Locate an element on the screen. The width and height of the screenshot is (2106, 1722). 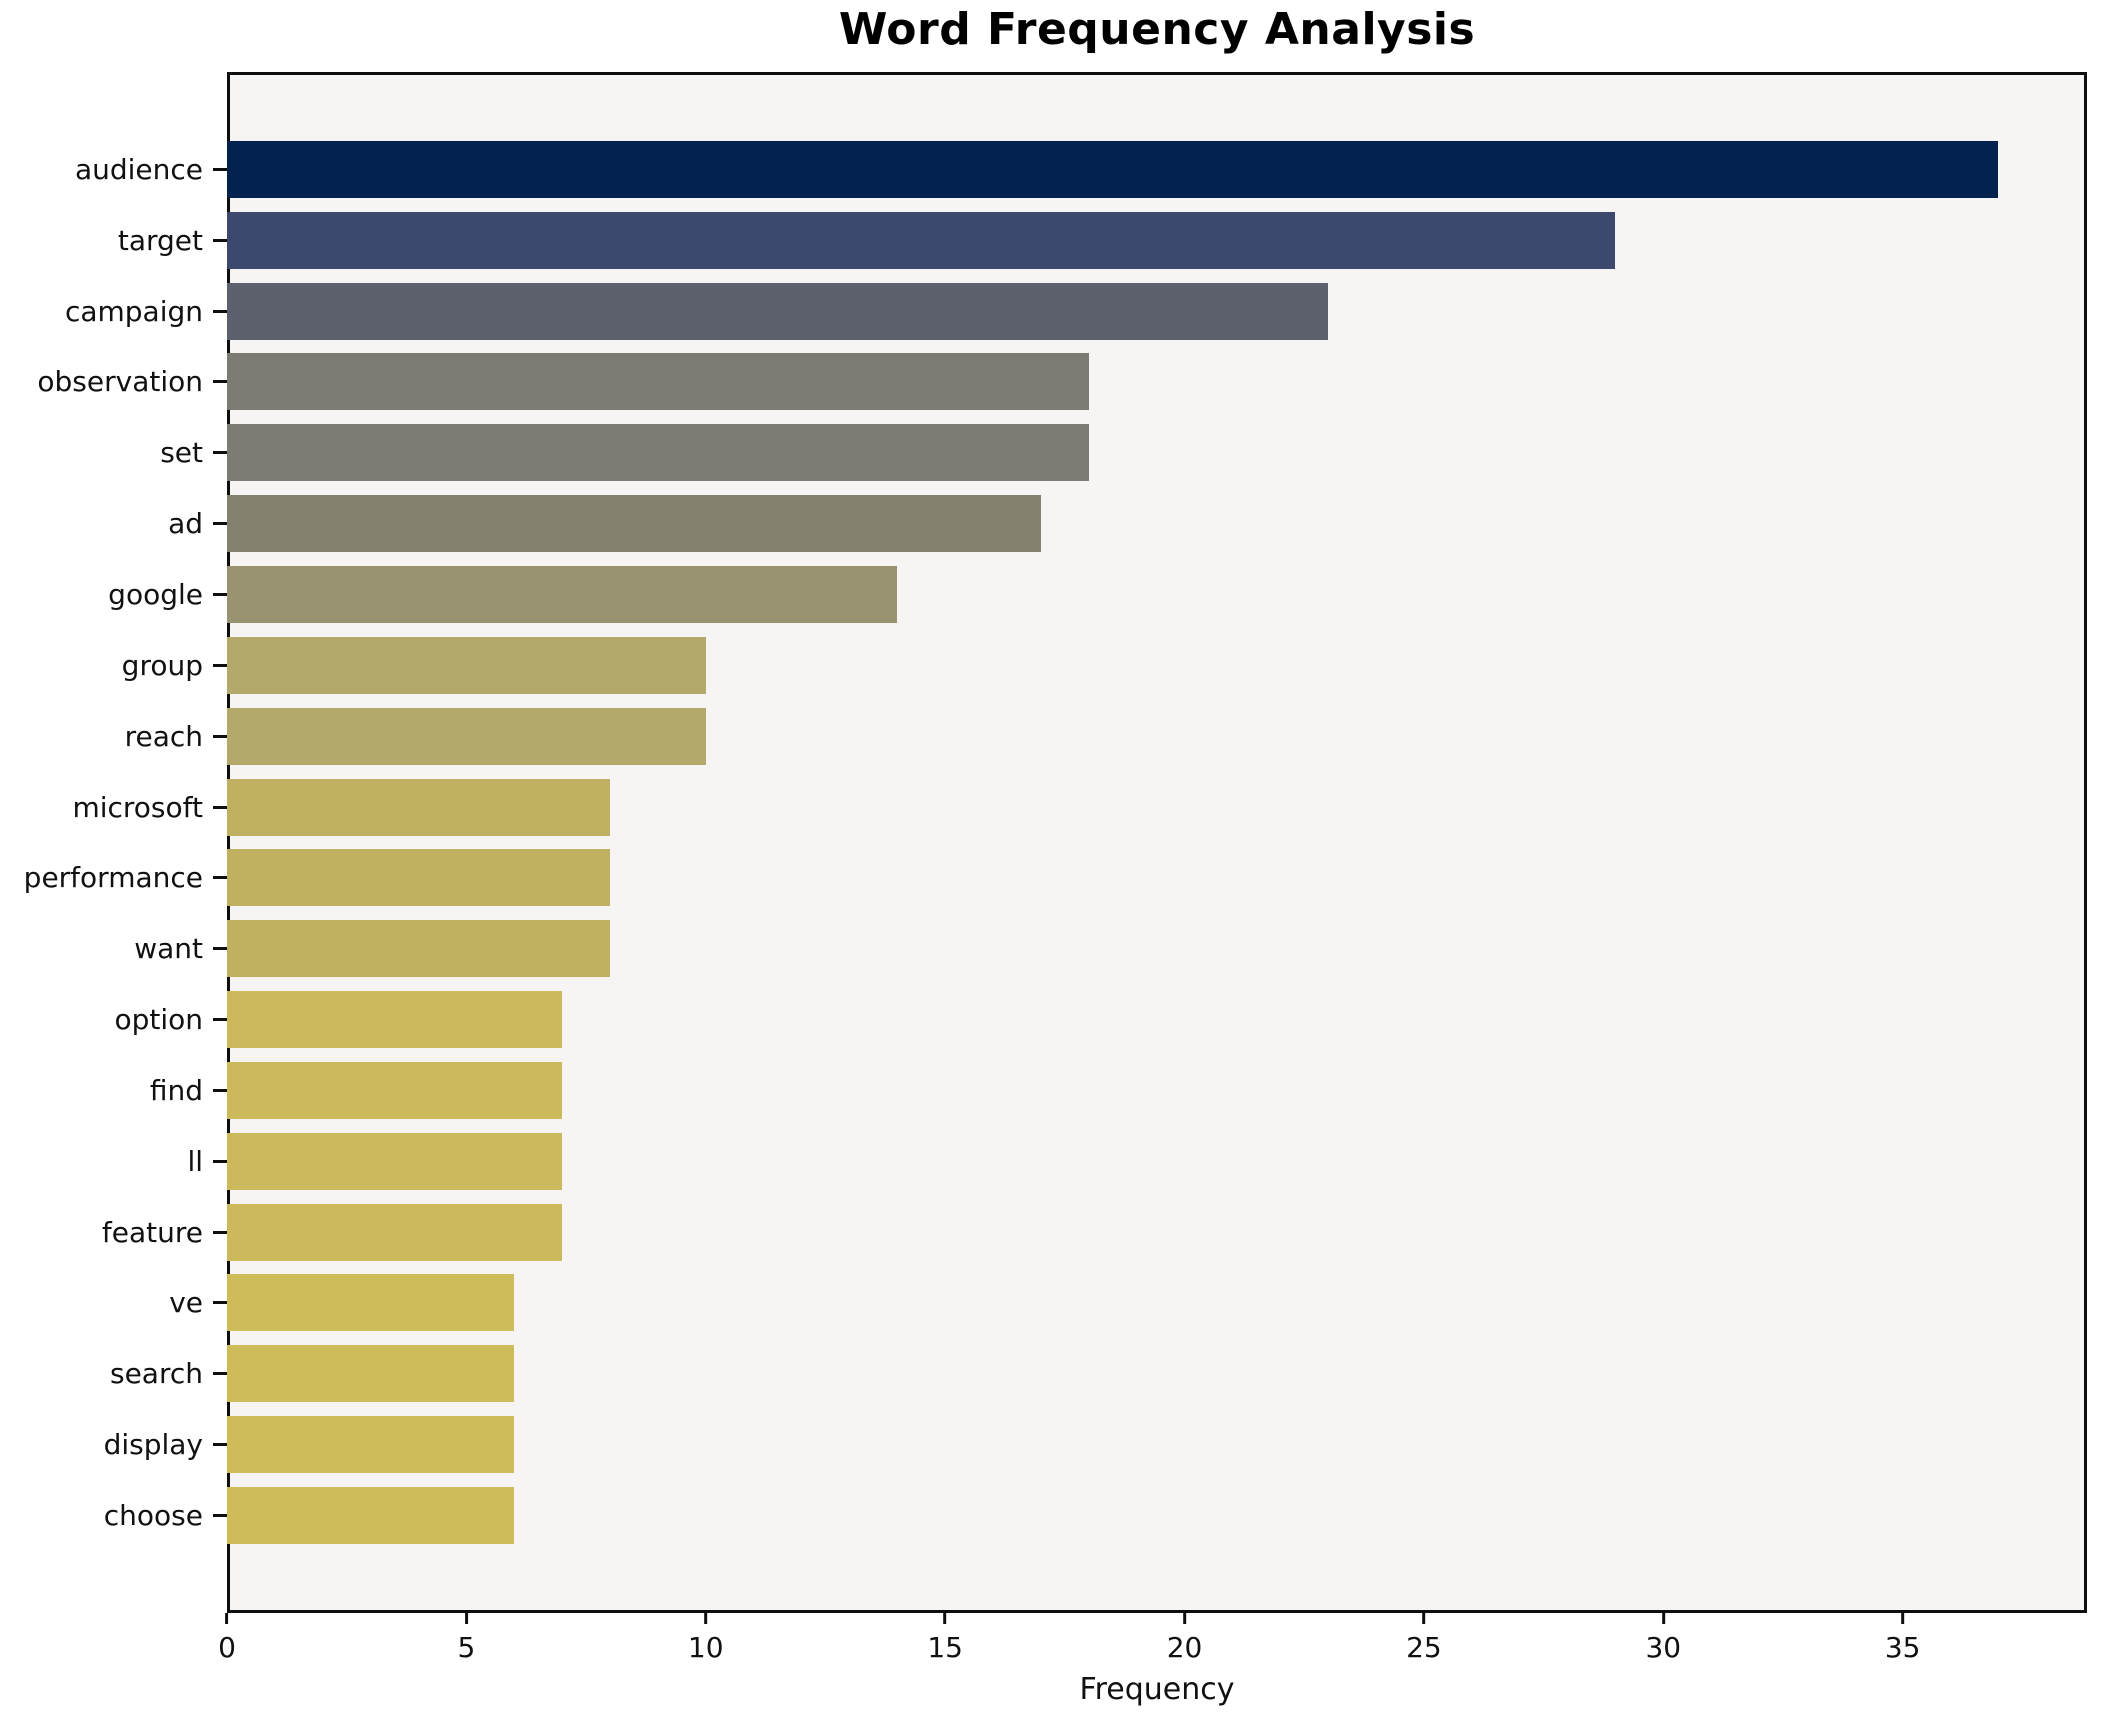
bar-row: audience is located at coordinates (1043, 169).